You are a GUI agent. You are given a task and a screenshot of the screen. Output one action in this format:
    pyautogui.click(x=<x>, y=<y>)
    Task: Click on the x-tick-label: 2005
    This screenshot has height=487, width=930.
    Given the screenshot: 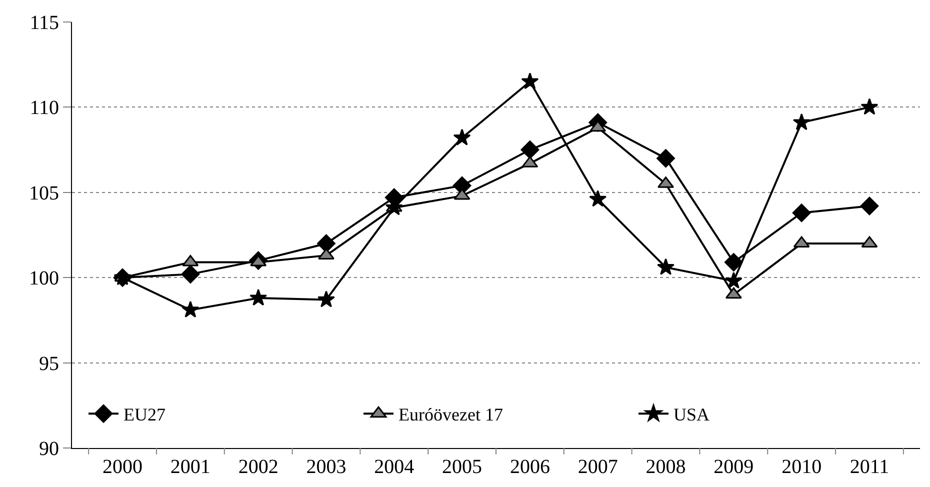 What is the action you would take?
    pyautogui.click(x=462, y=467)
    